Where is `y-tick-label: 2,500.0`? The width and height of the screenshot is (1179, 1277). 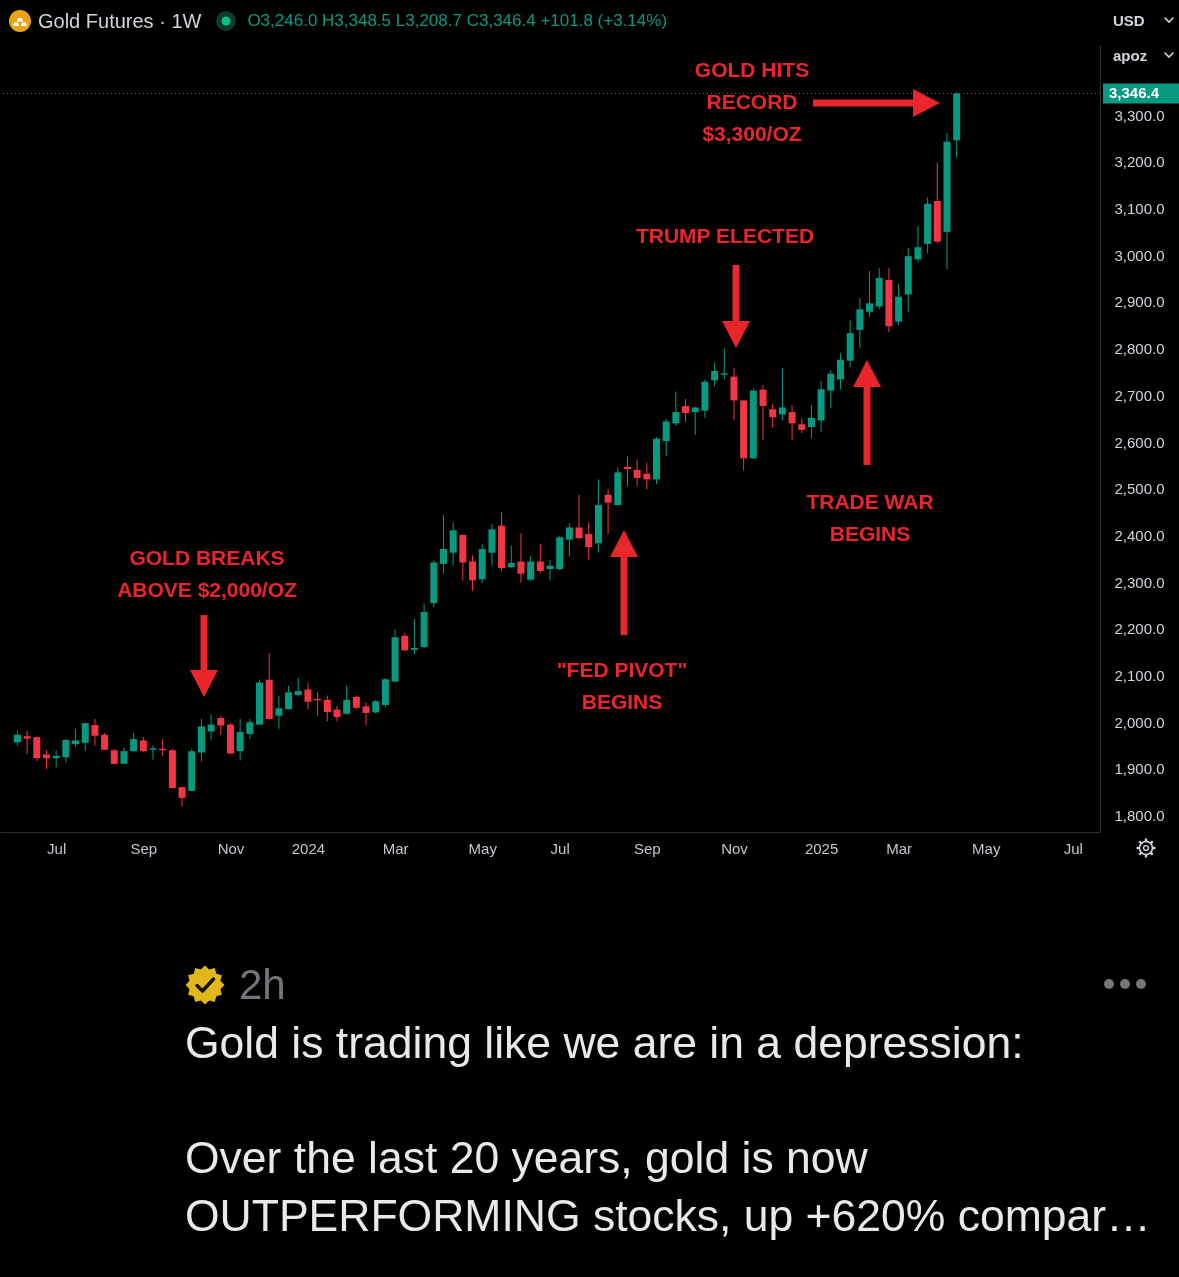 y-tick-label: 2,500.0 is located at coordinates (1139, 489).